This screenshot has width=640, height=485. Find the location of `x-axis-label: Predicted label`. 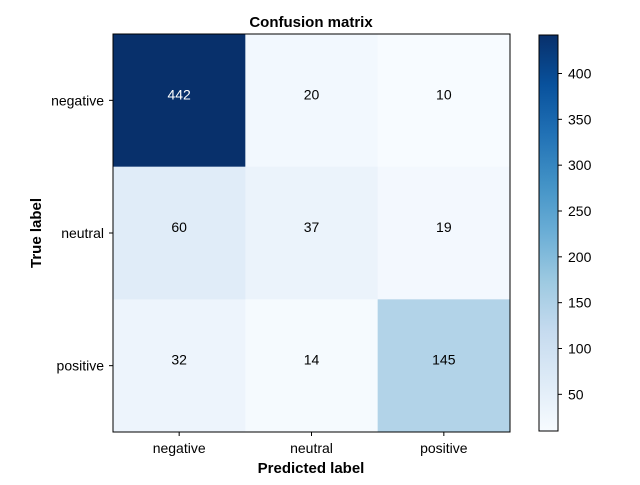

x-axis-label: Predicted label is located at coordinates (311, 468).